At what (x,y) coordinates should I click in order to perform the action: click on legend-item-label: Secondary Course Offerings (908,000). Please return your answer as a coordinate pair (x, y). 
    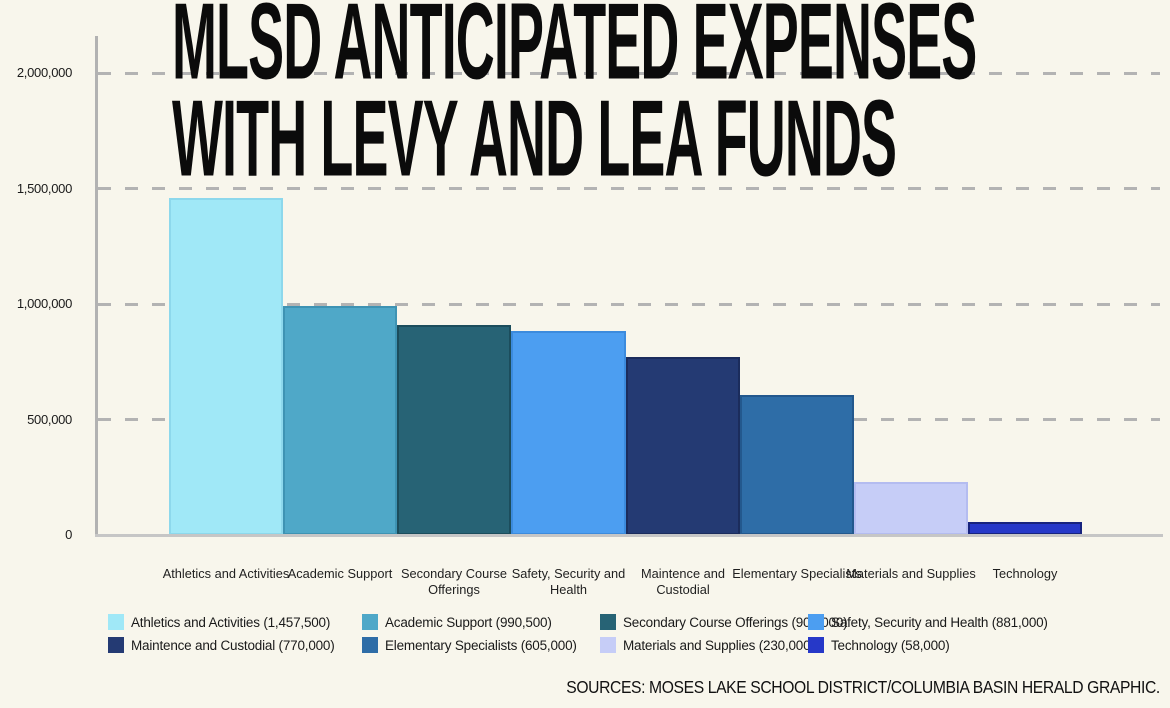
    Looking at the image, I should click on (735, 622).